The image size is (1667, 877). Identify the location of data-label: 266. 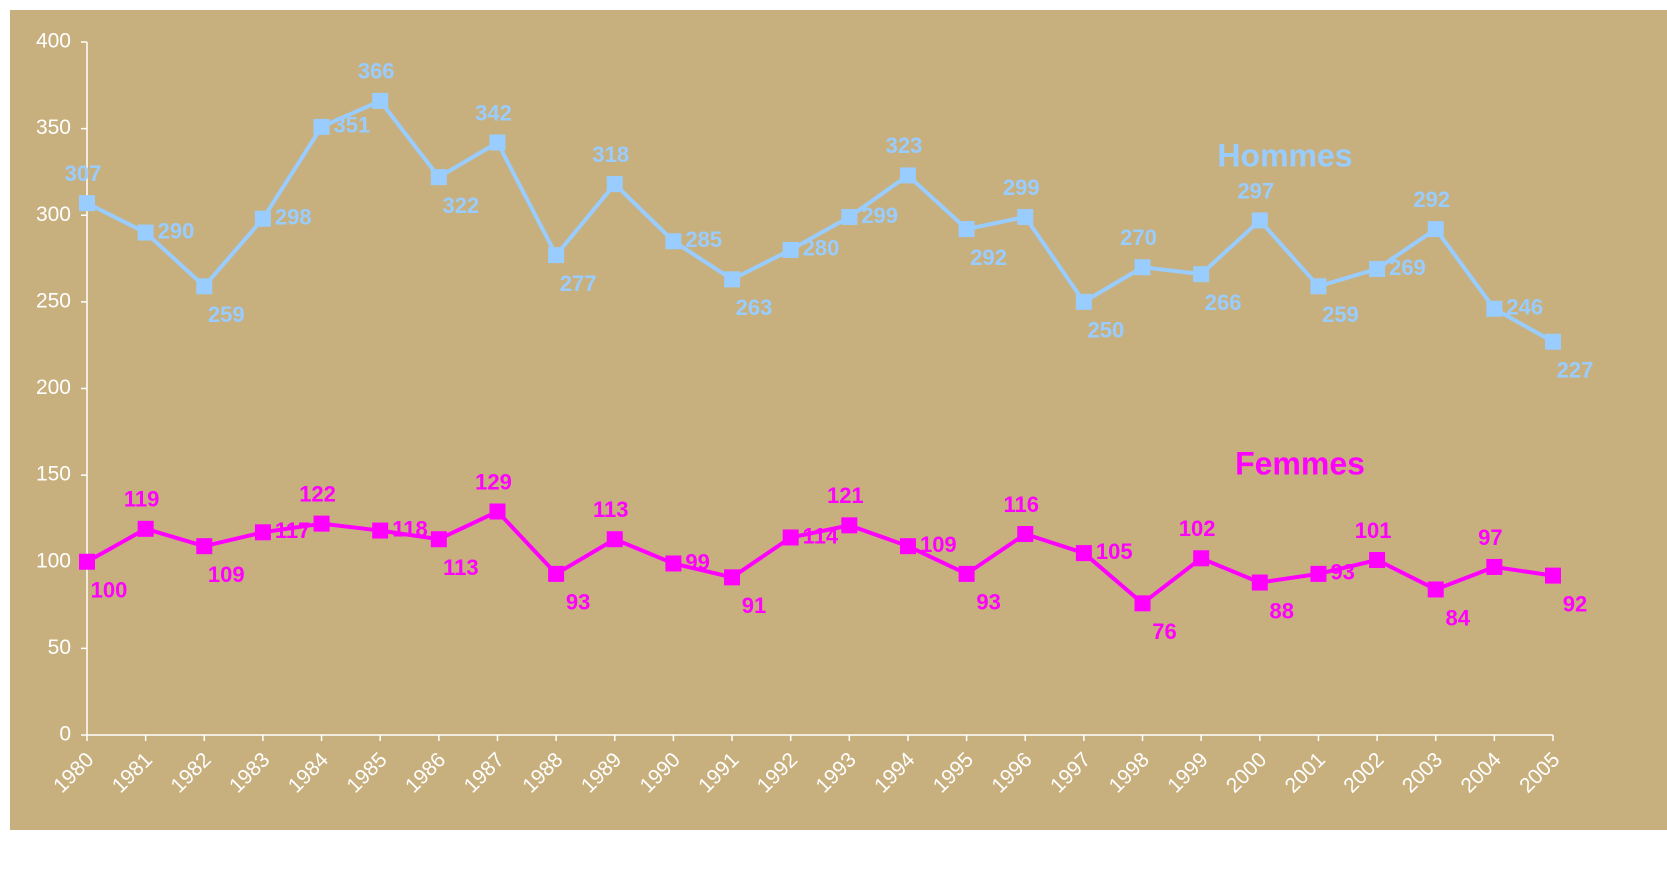
(1223, 302).